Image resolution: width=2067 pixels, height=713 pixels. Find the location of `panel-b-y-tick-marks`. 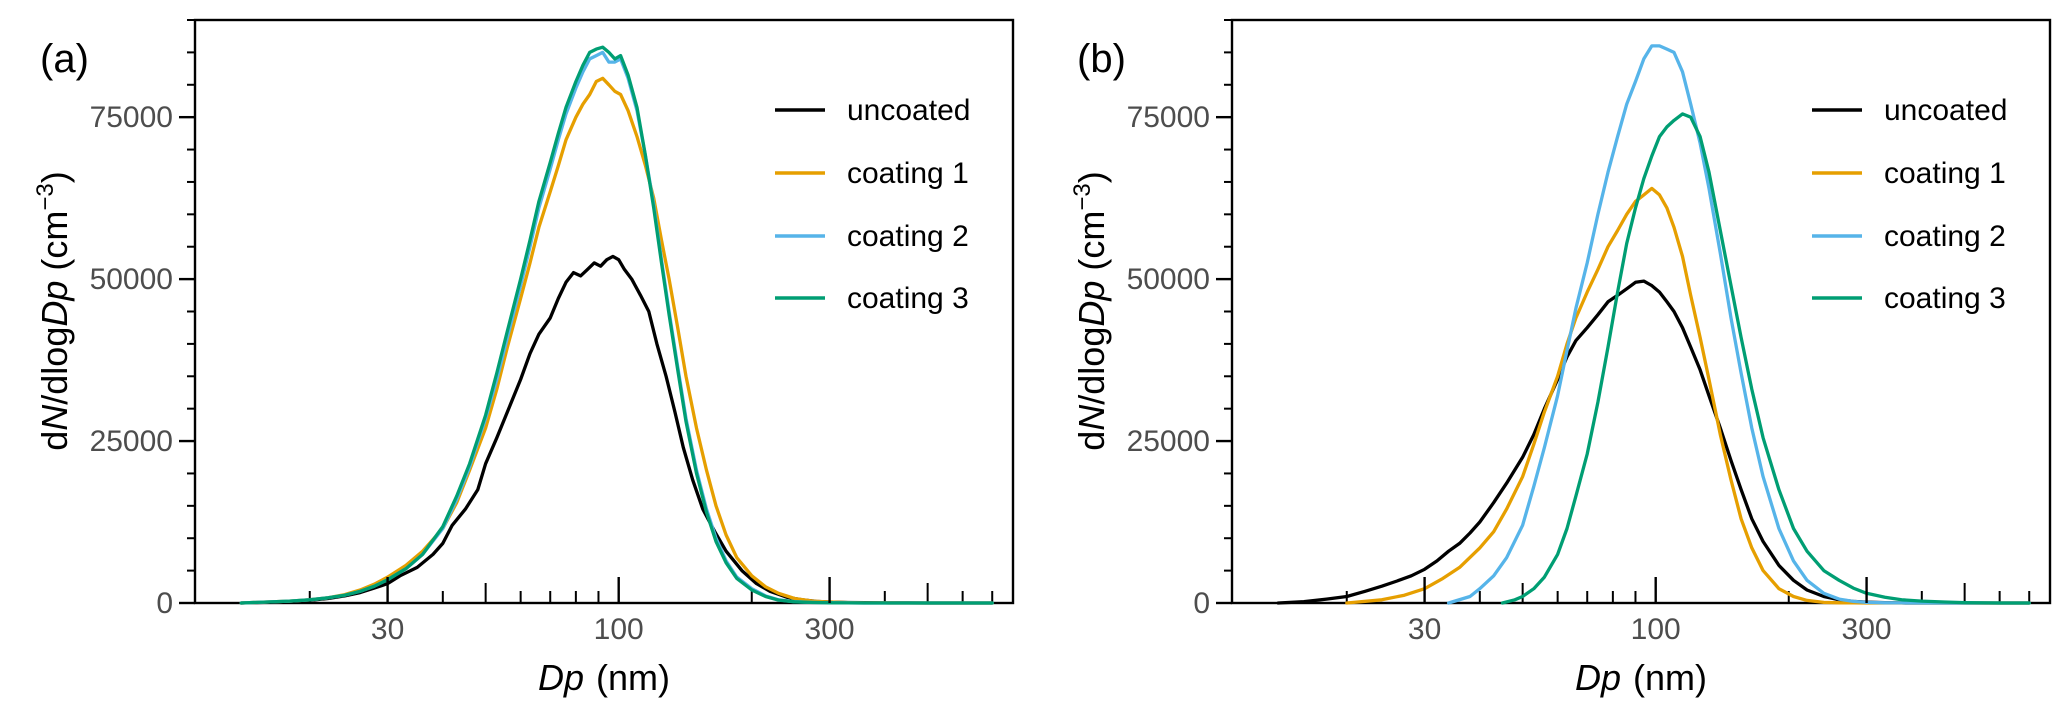

panel-b-y-tick-marks is located at coordinates (1224, 360).